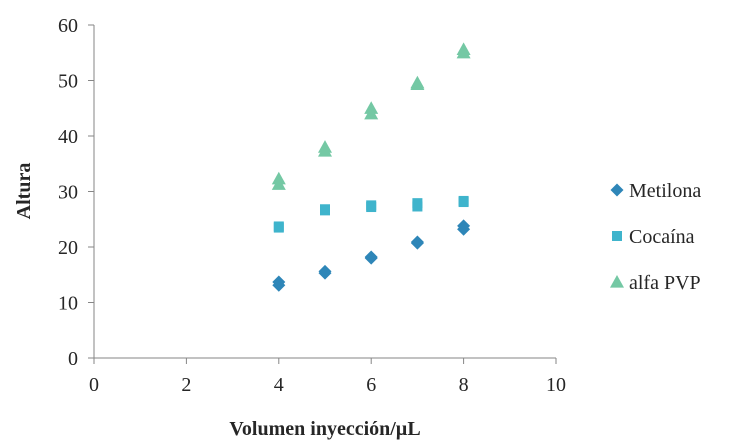 The image size is (729, 446). What do you see at coordinates (371, 214) in the screenshot?
I see `series-square` at bounding box center [371, 214].